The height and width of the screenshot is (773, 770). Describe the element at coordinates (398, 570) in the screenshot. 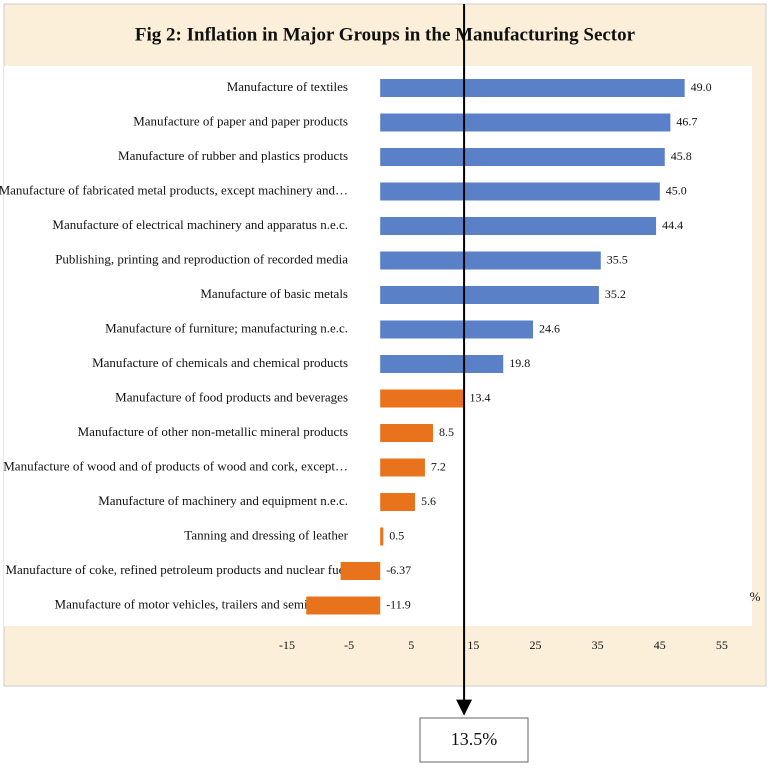

I see `data-label: -6.37` at that location.